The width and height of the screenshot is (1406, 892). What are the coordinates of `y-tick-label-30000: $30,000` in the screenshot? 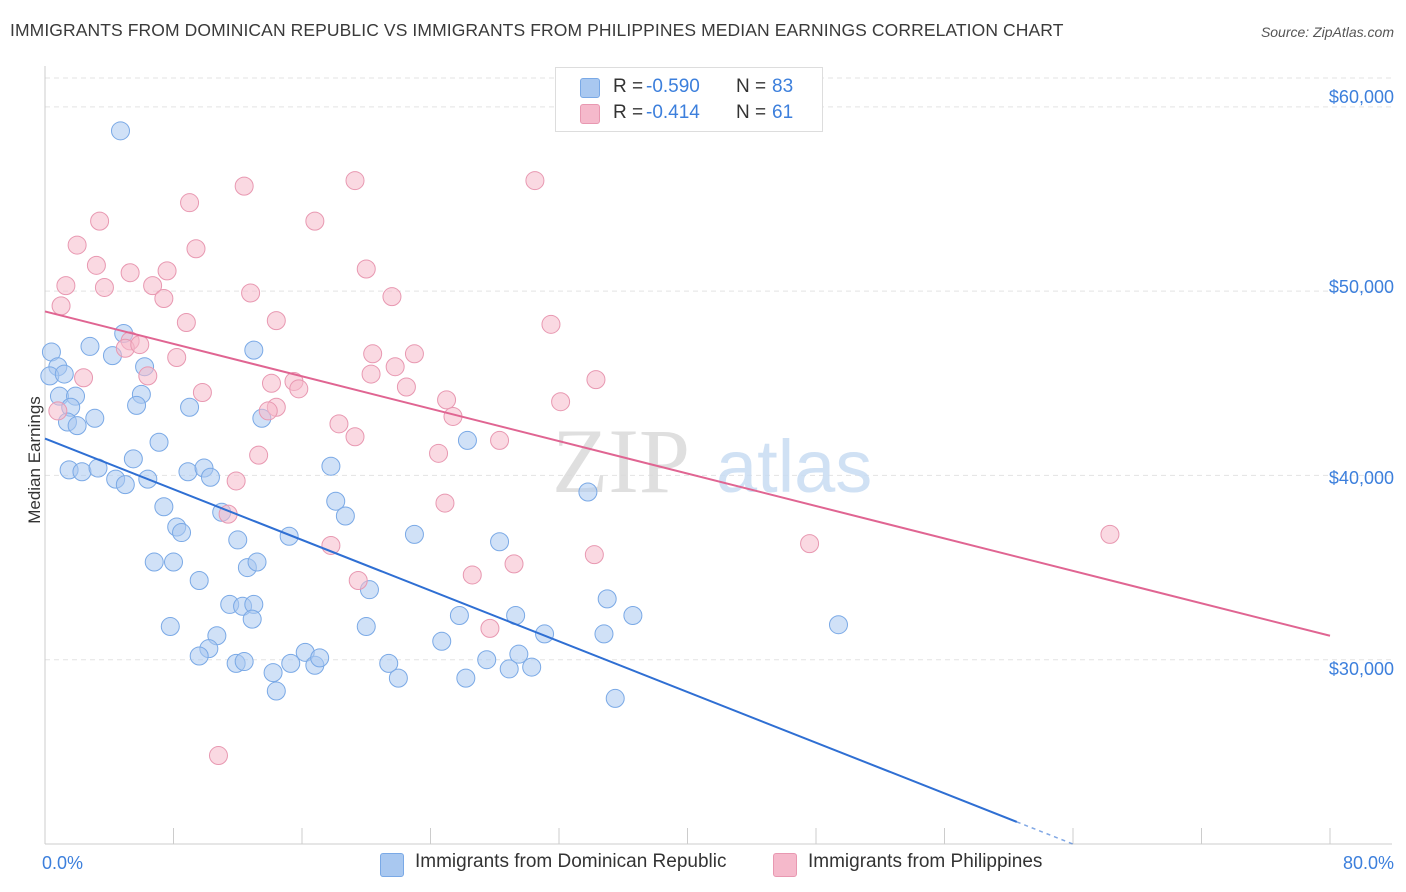 It's located at (1361, 669).